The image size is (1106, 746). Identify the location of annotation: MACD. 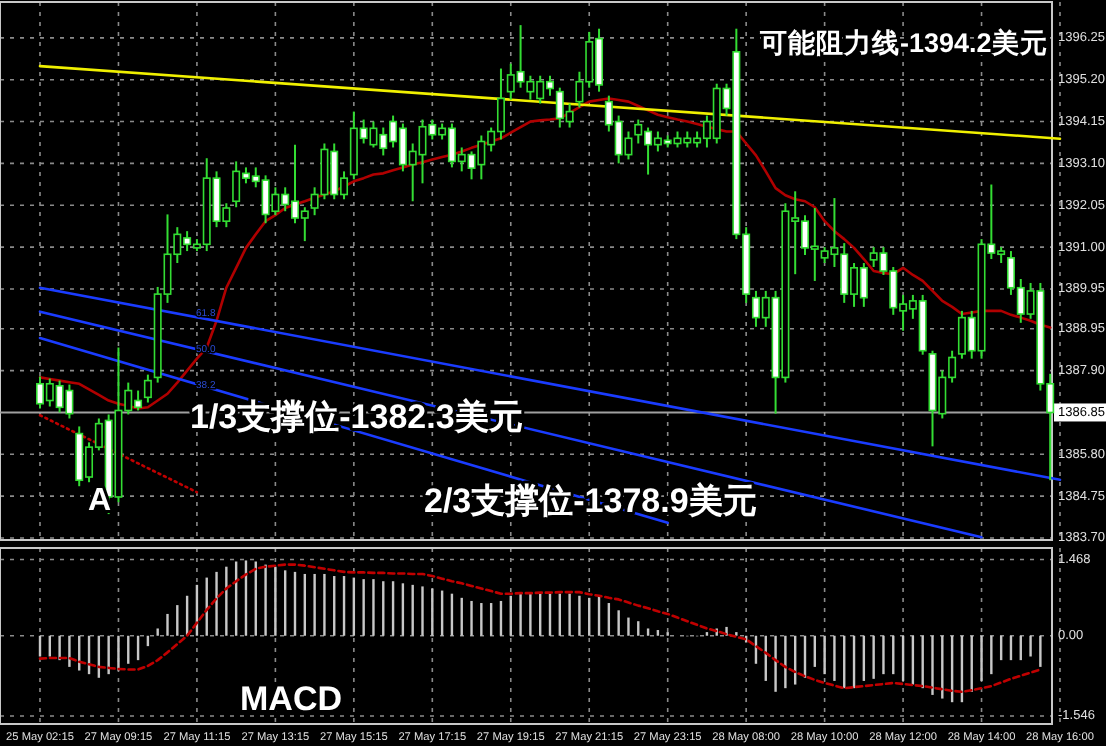
(291, 699).